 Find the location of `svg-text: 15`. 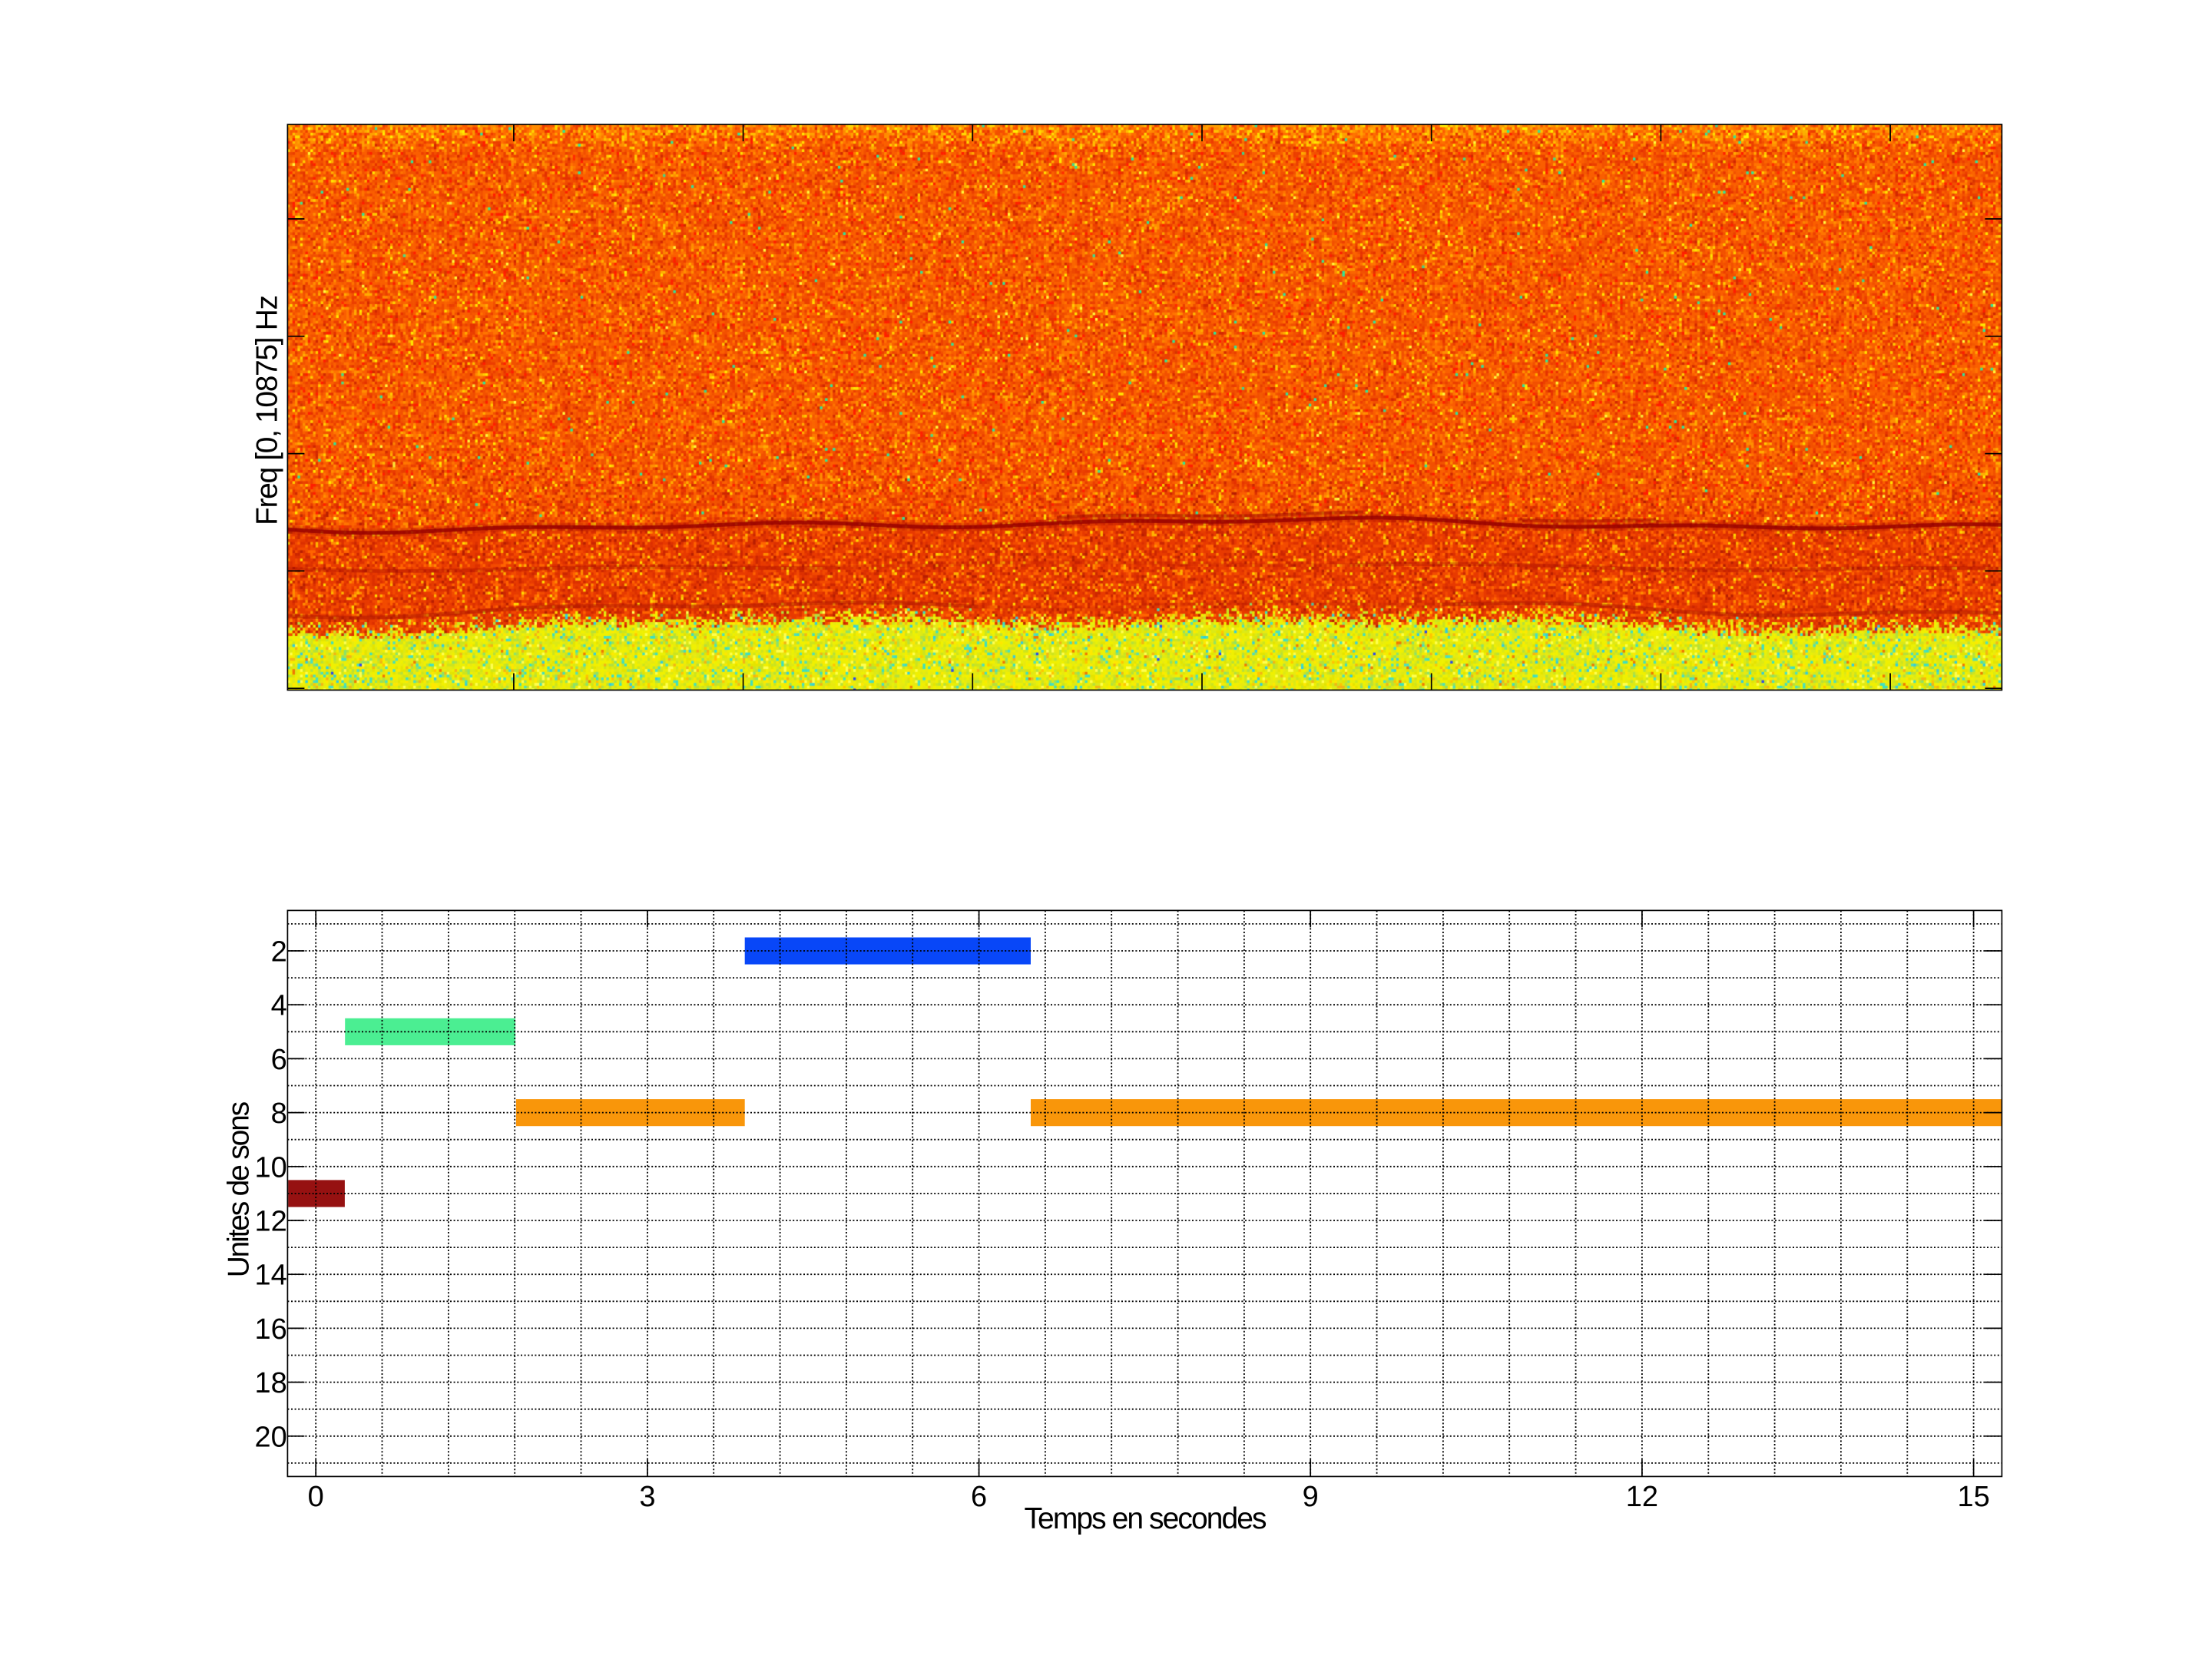

svg-text: 15 is located at coordinates (1973, 1497).